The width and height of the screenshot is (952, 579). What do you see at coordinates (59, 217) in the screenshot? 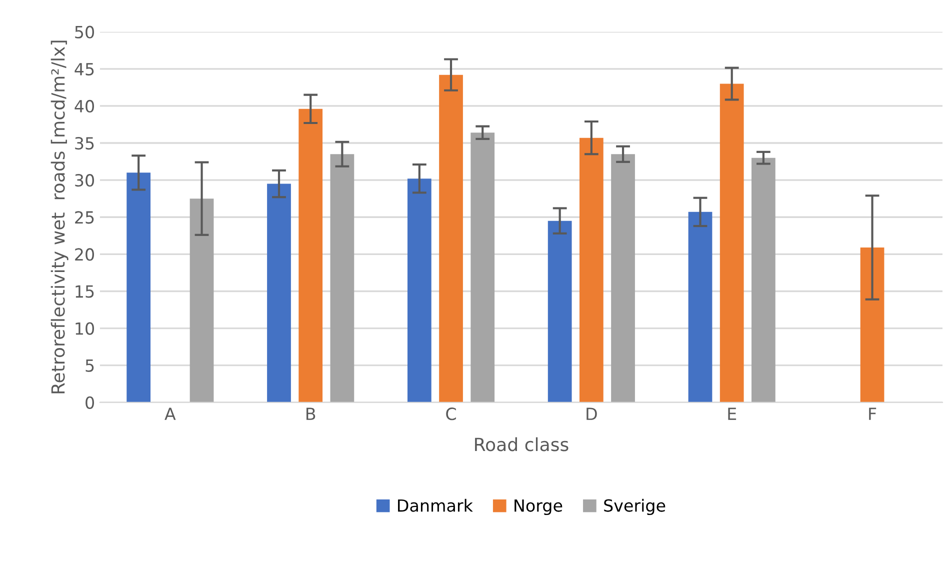
I see `y-axis-title: Retroreflectivity wet roads [mcd/m²/lx]` at bounding box center [59, 217].